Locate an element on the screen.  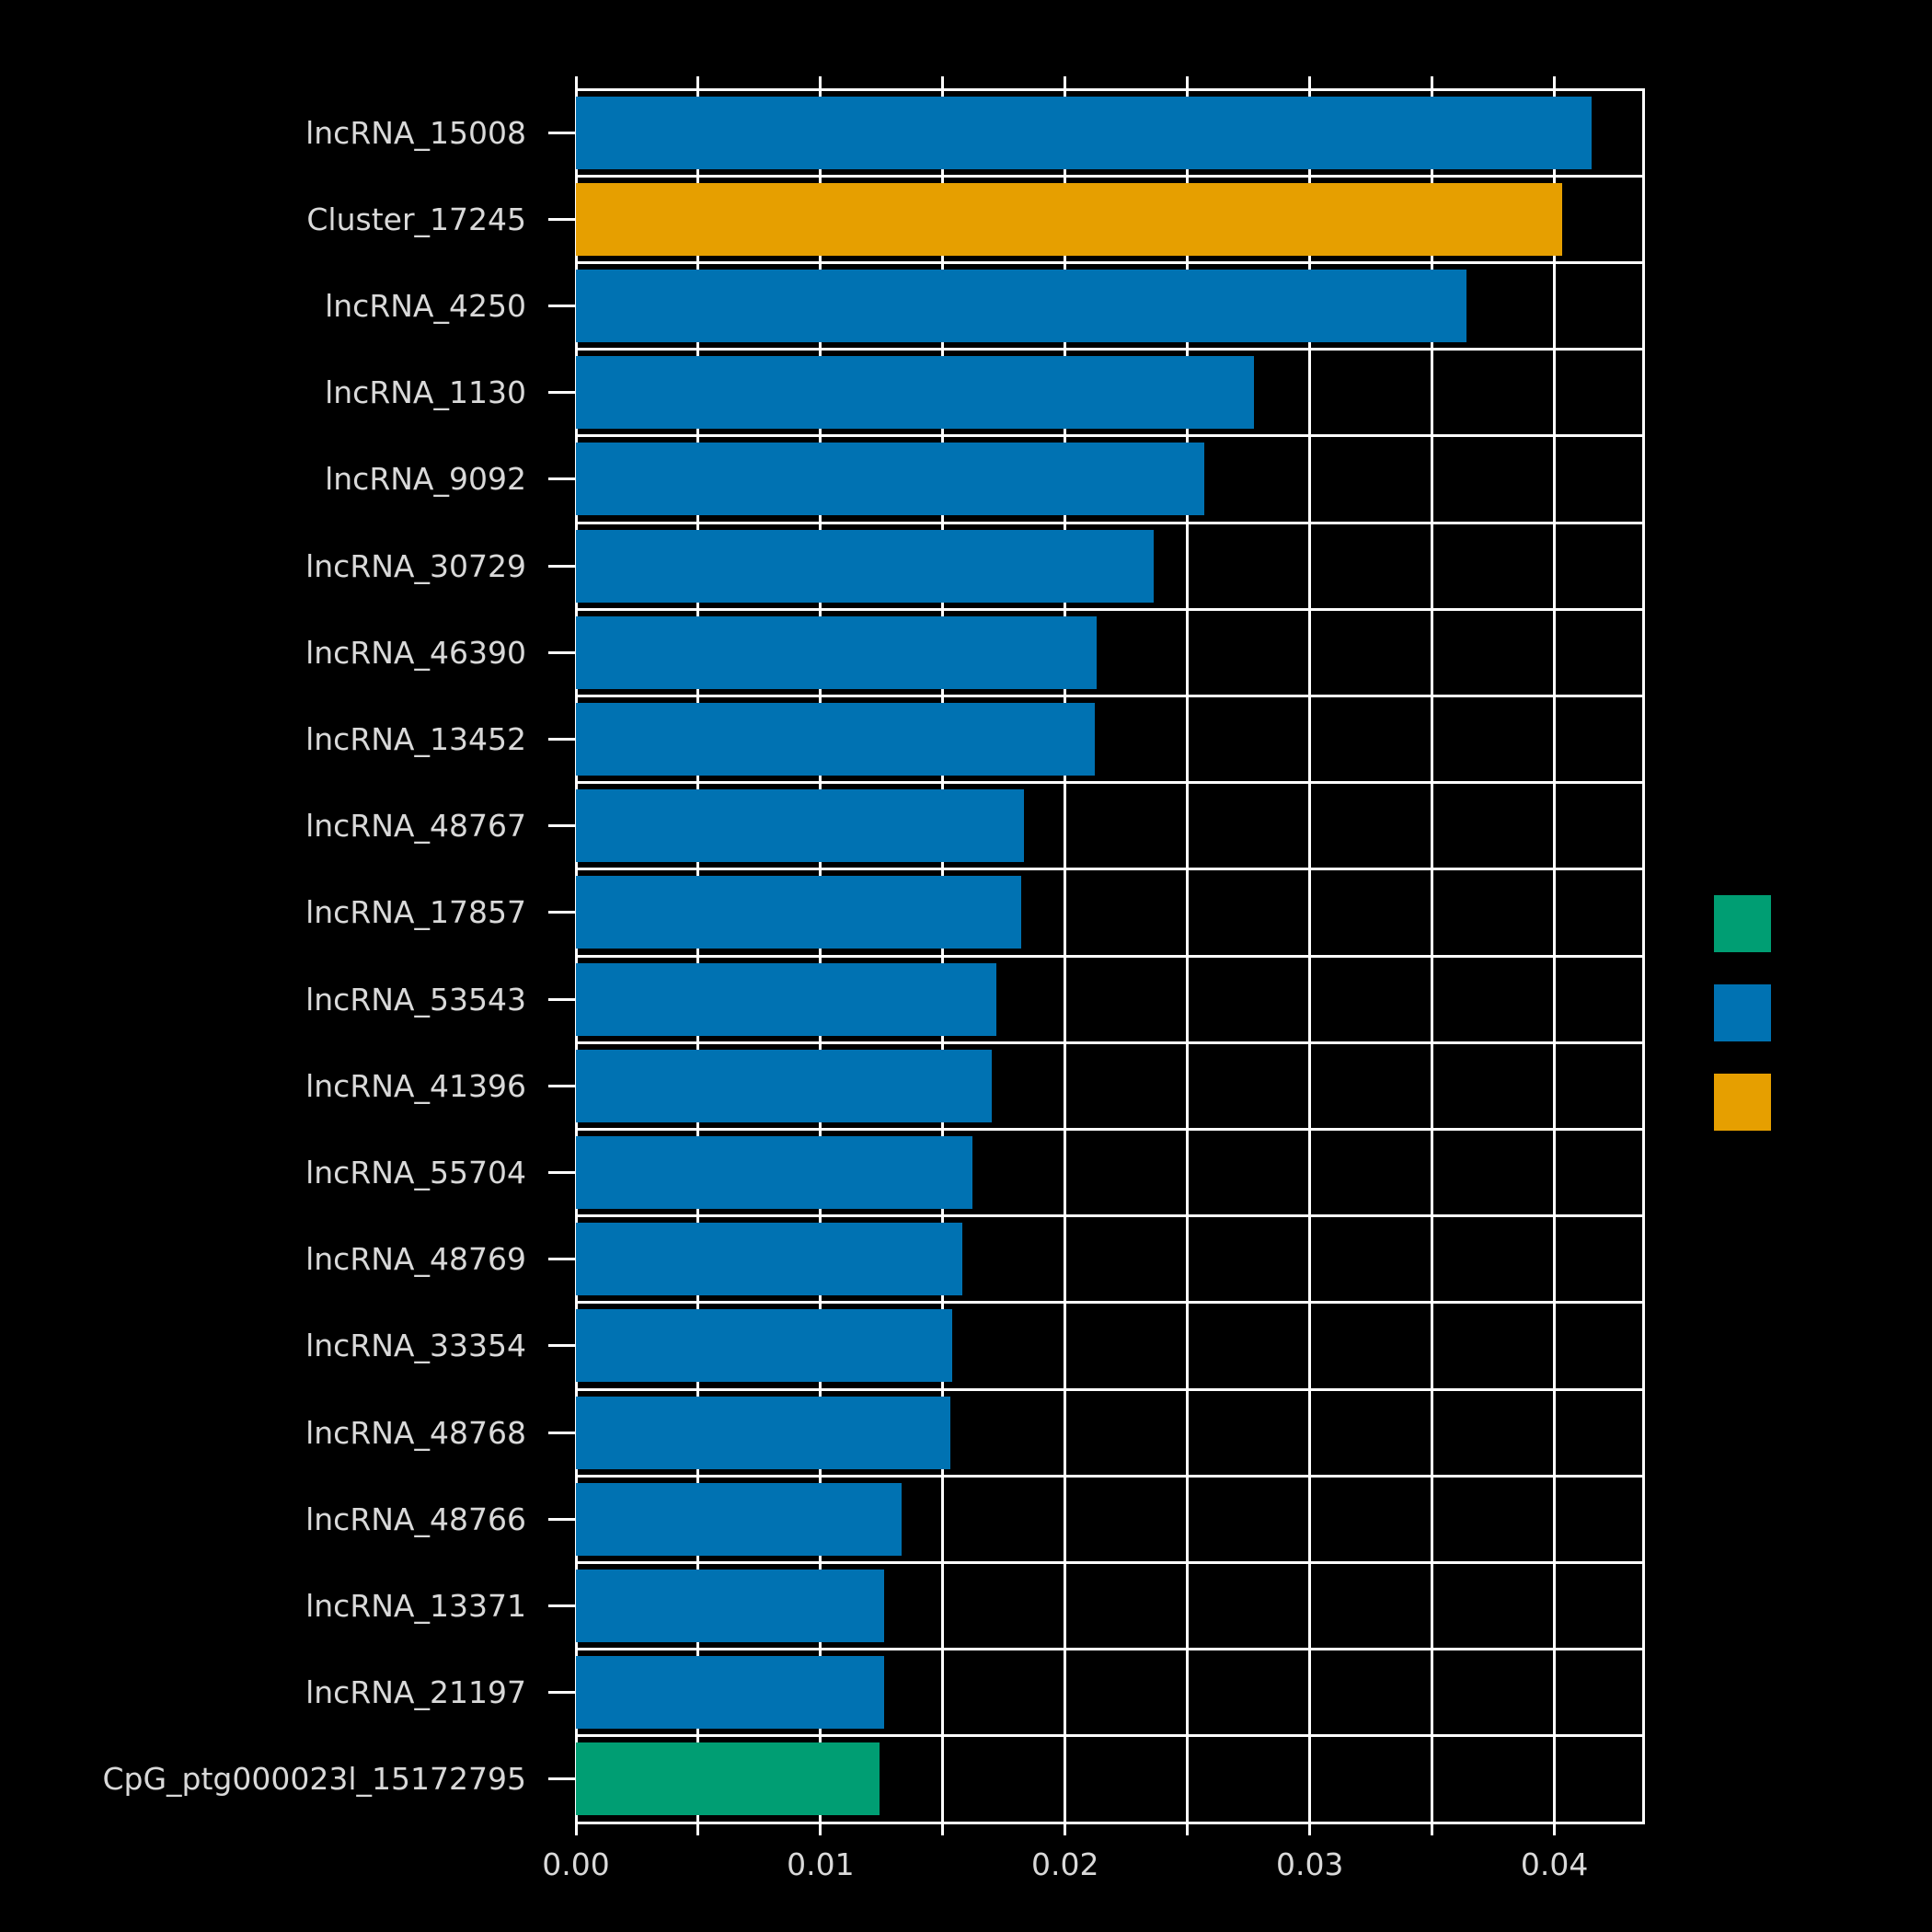
y-axis-label: lncRNA_15008 is located at coordinates (415, 132).